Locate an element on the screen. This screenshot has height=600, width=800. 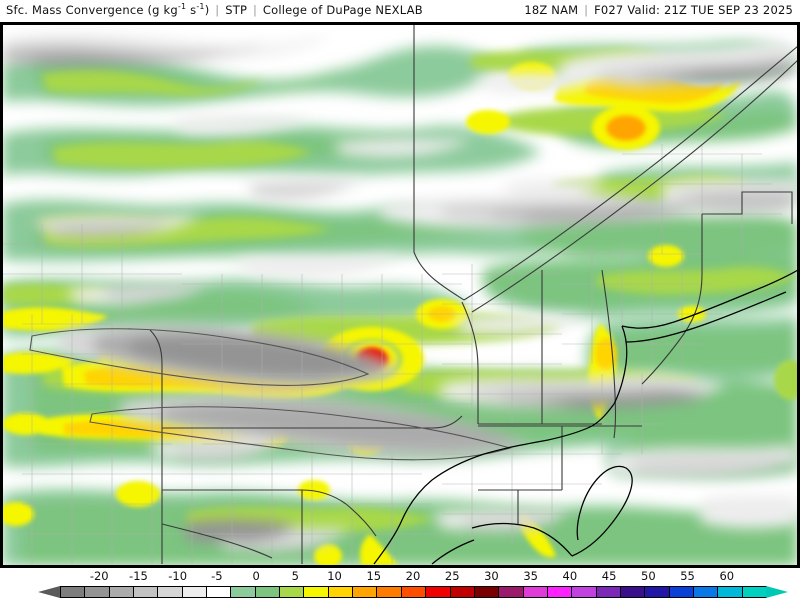
colorbar-tick: 45 is located at coordinates (609, 576).